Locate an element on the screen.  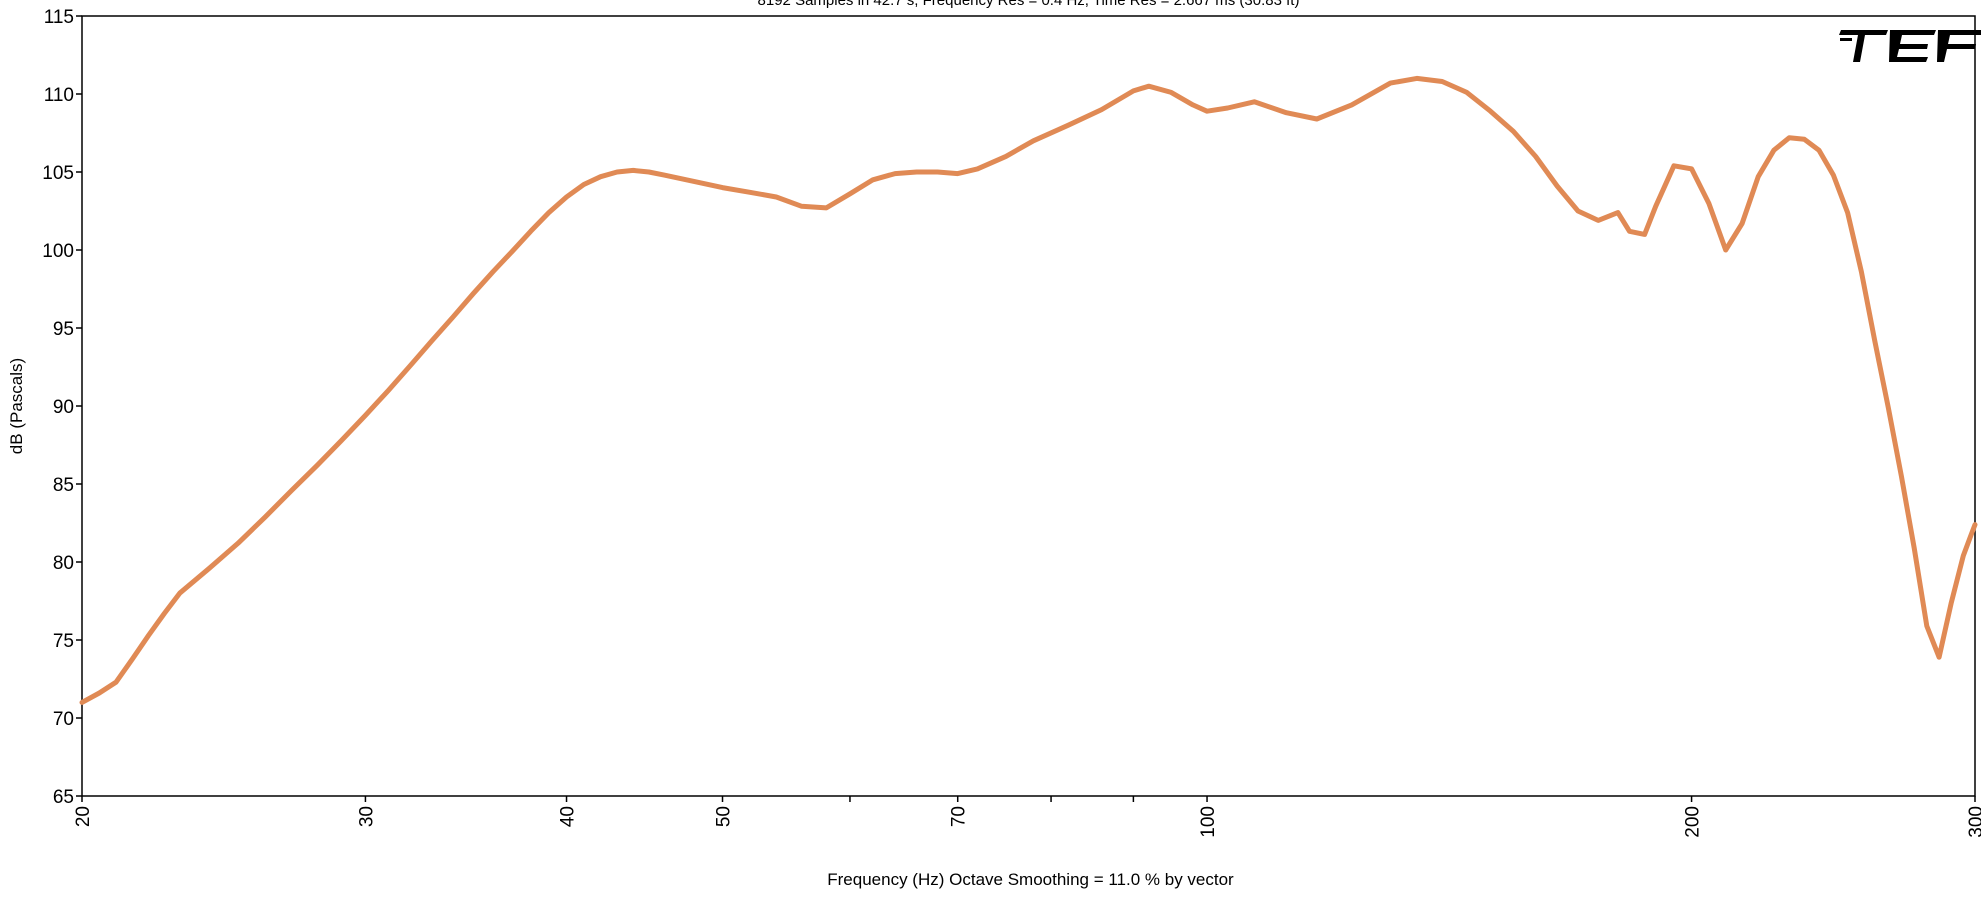
y-tick-label: 105 is located at coordinates (58, 173).